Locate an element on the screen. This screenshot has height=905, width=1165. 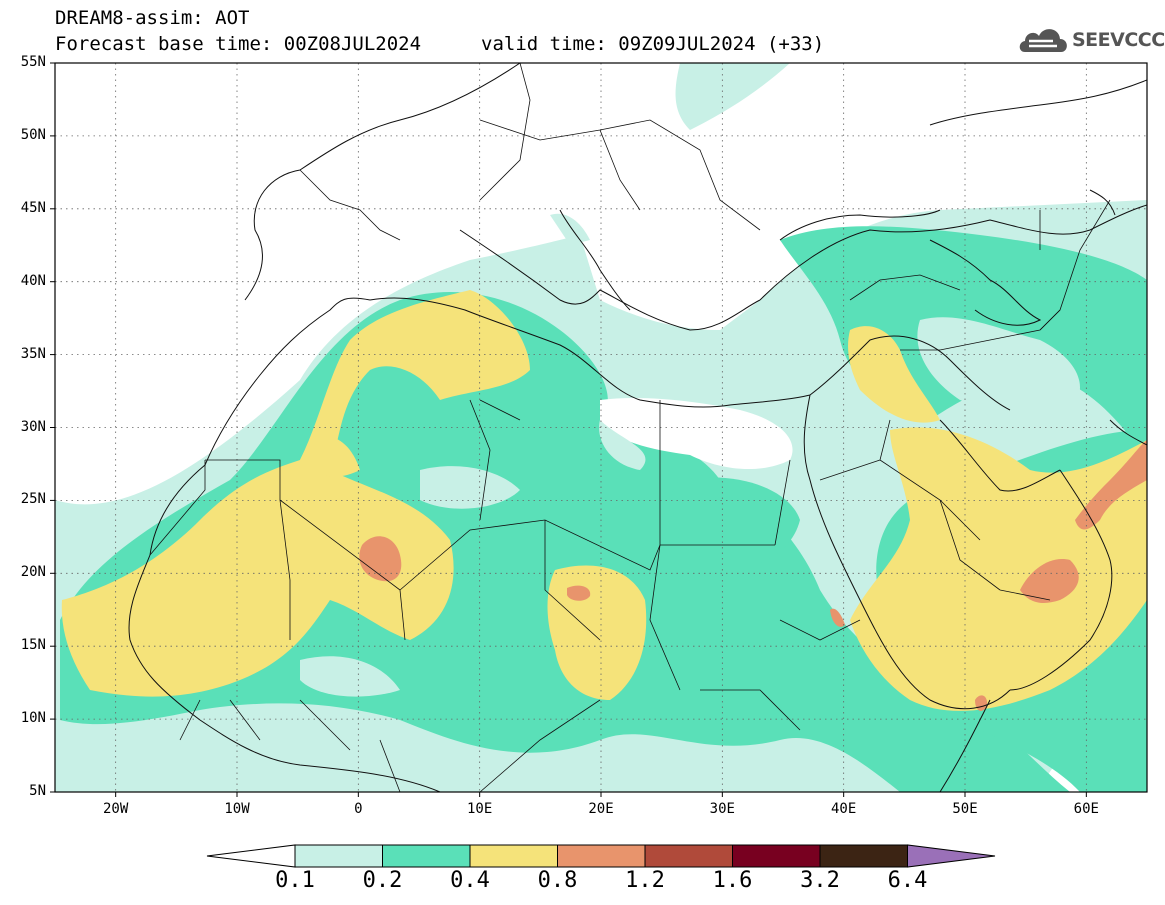
colorbar-level-label: 3.2 is located at coordinates (820, 880).